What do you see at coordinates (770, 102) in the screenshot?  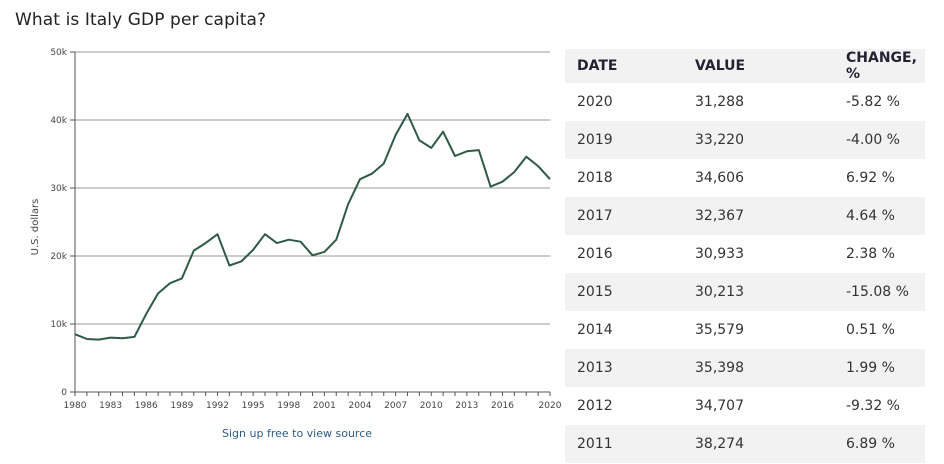 I see `cell-value: 31,288` at bounding box center [770, 102].